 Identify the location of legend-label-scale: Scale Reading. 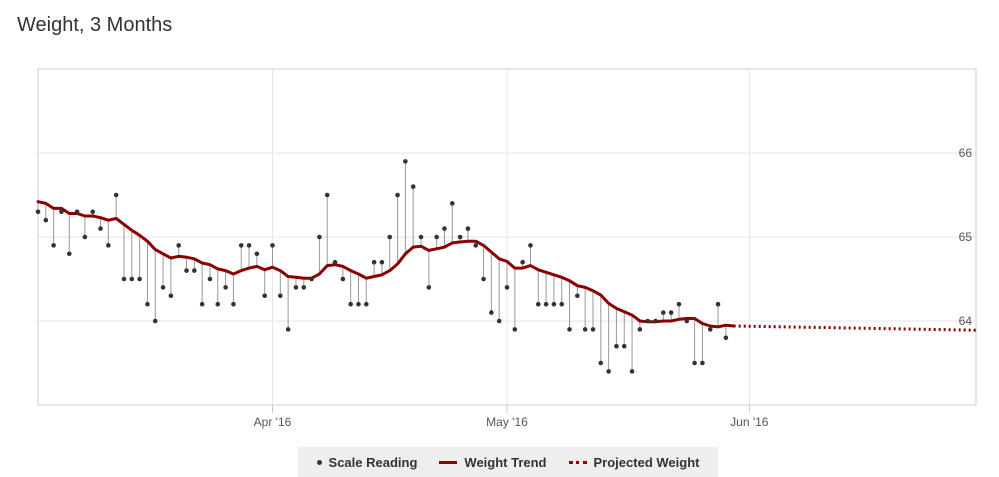
(373, 462).